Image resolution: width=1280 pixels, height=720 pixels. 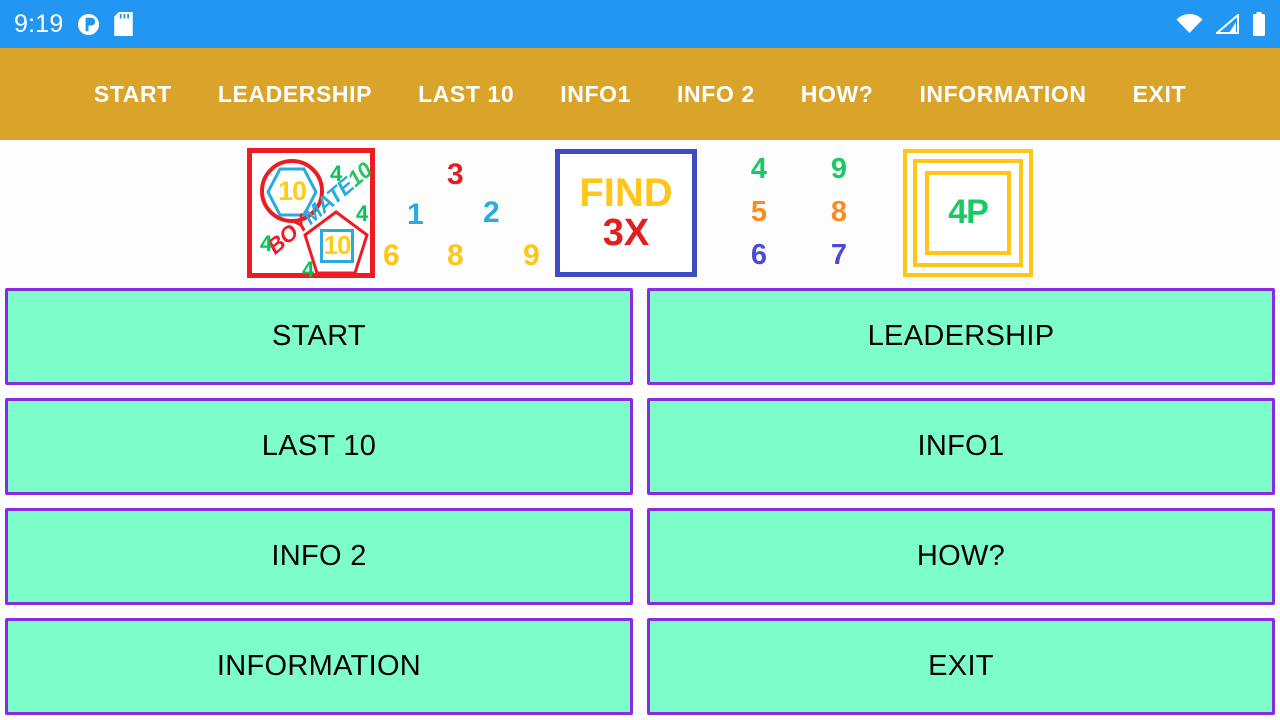 What do you see at coordinates (88, 24) in the screenshot?
I see `app-badge-icon` at bounding box center [88, 24].